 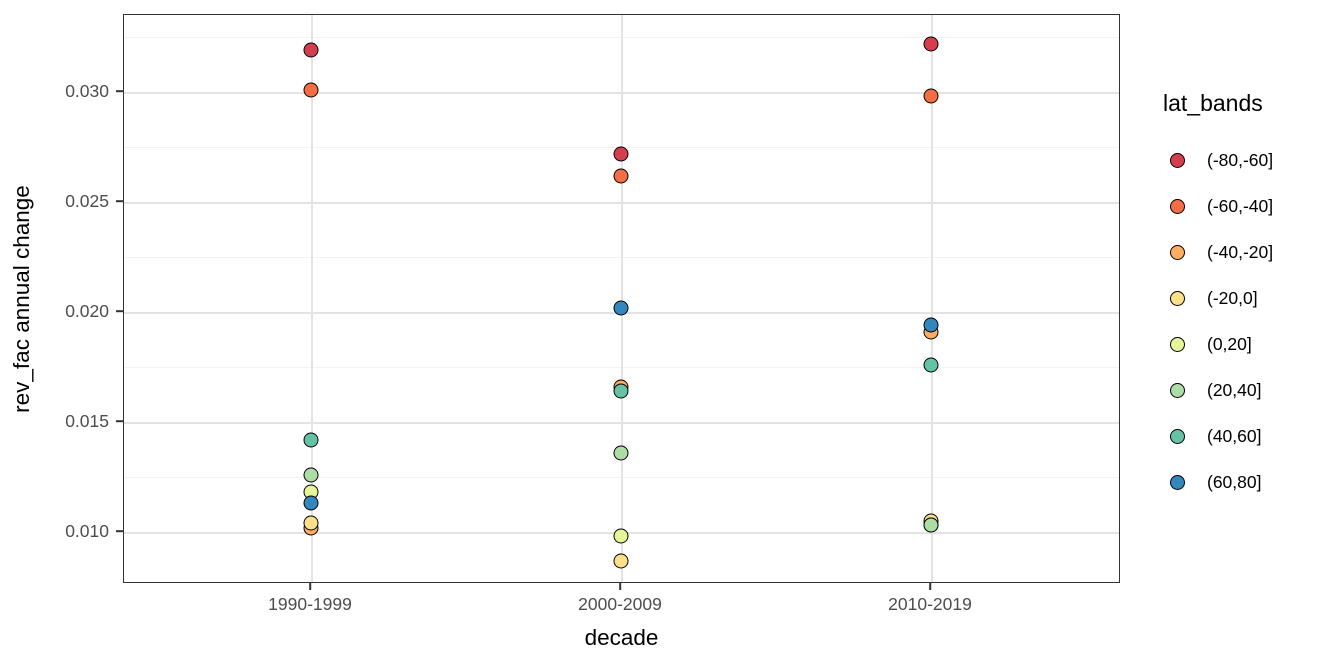 What do you see at coordinates (311, 90) in the screenshot?
I see `data-point-(-60,-40]-1990-1999` at bounding box center [311, 90].